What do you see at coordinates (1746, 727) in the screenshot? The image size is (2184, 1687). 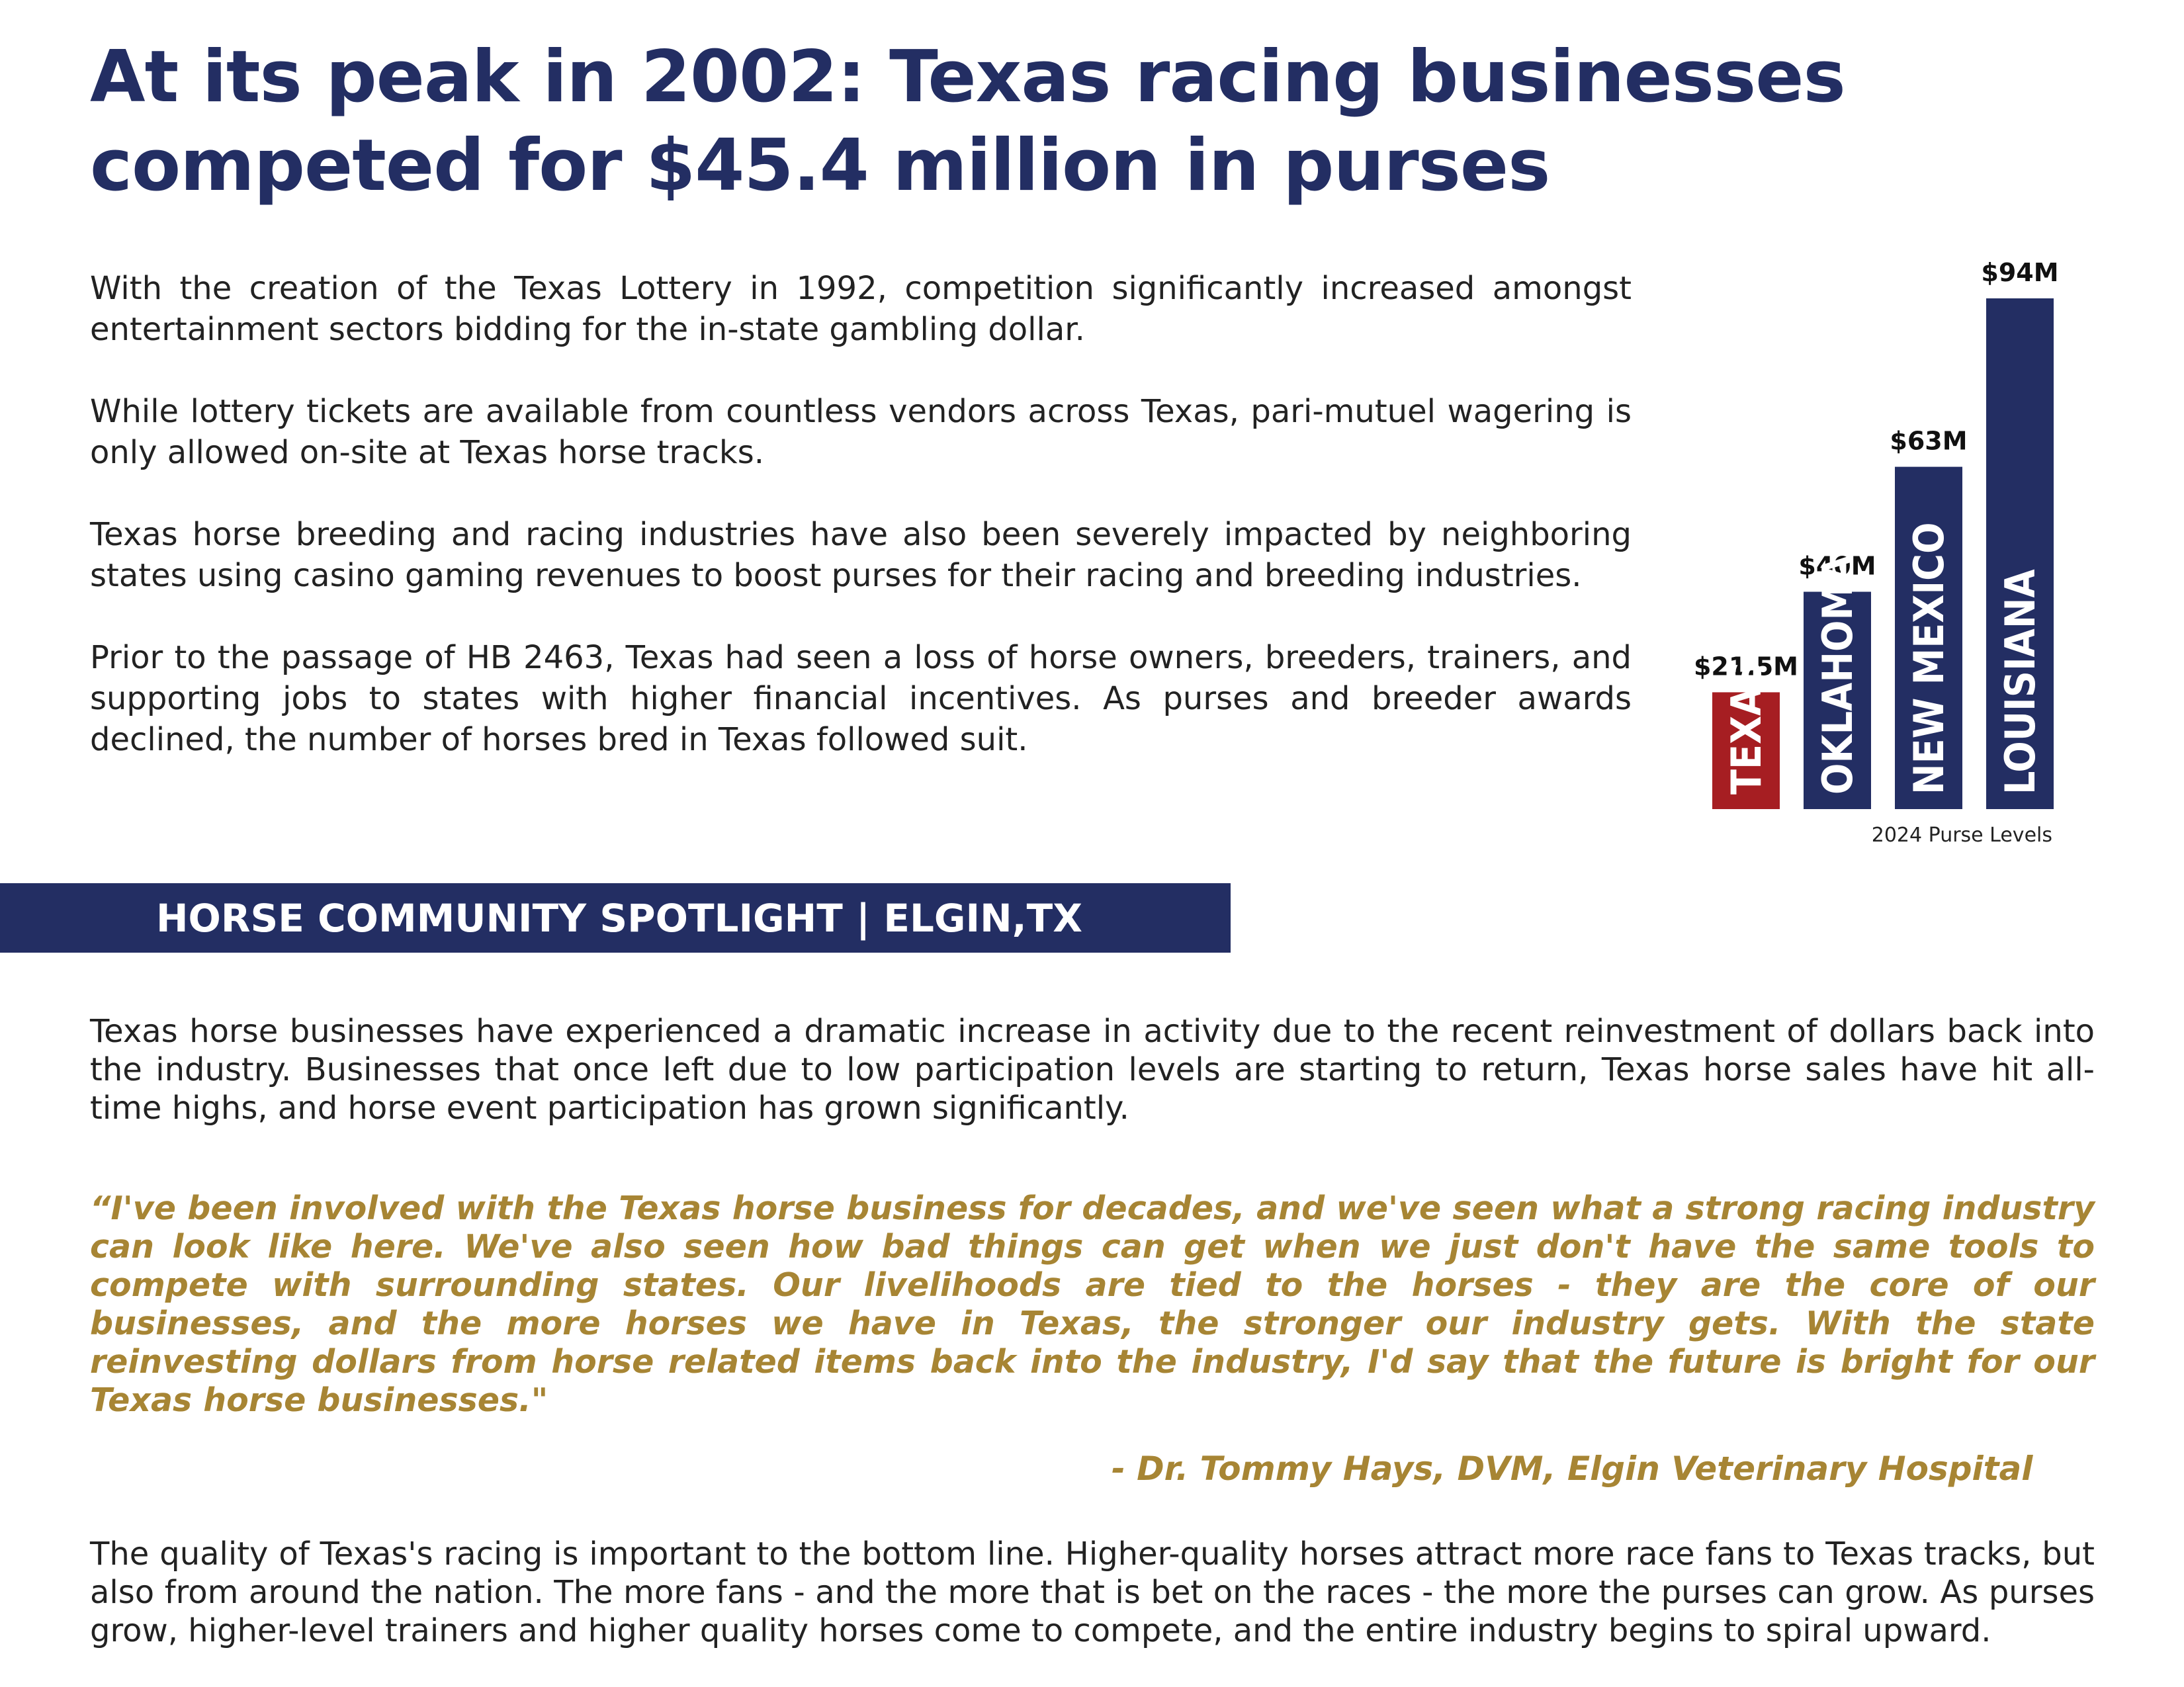 I see `bar-category-label: TEXAS` at bounding box center [1746, 727].